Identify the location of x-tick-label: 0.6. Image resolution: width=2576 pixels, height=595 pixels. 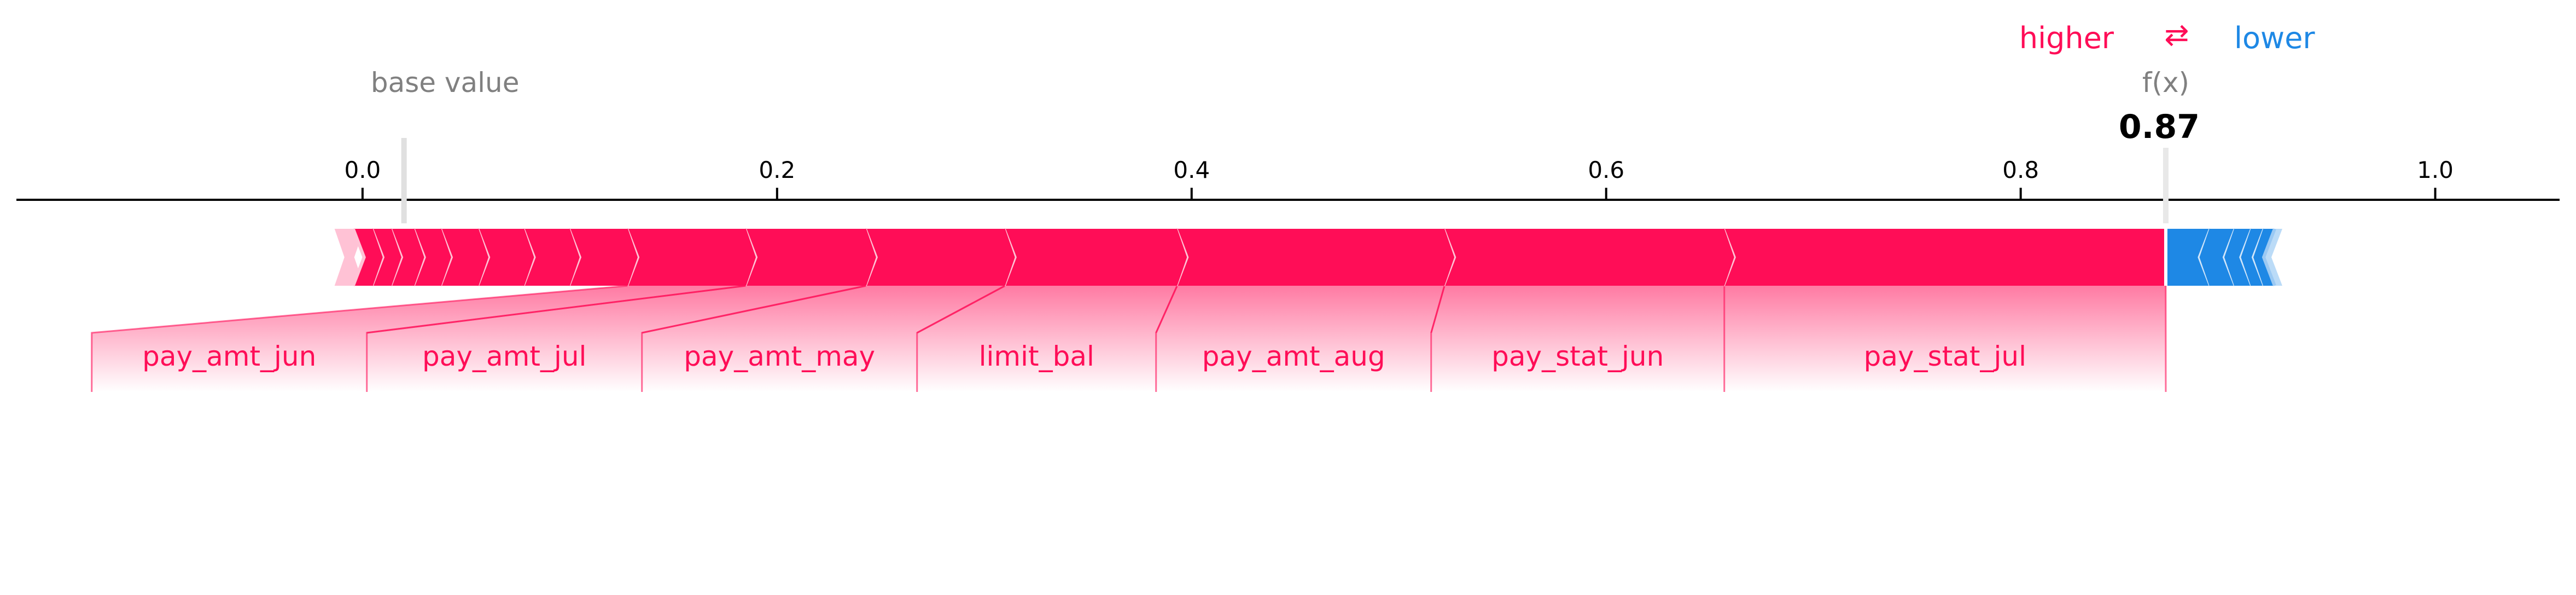
(1606, 170).